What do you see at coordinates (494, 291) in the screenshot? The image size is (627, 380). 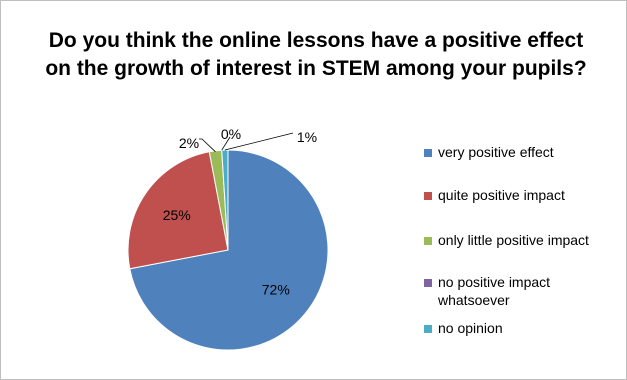 I see `legend-label-no-positive-impact-whatsoever: no positive impact whatsoever` at bounding box center [494, 291].